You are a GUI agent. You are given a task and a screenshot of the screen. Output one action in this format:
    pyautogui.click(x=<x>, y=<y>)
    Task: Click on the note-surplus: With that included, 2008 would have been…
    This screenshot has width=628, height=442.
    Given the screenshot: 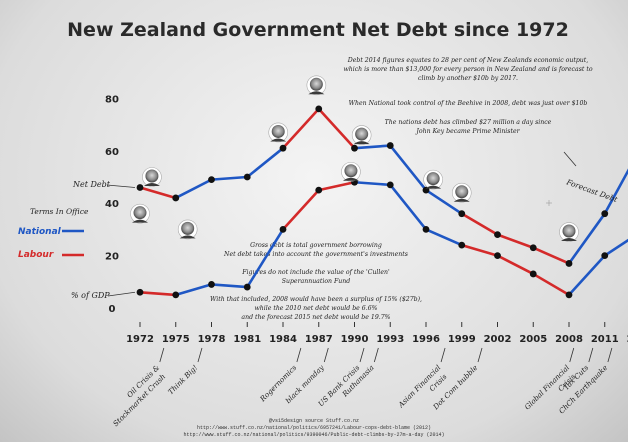 What is the action you would take?
    pyautogui.click(x=316, y=299)
    